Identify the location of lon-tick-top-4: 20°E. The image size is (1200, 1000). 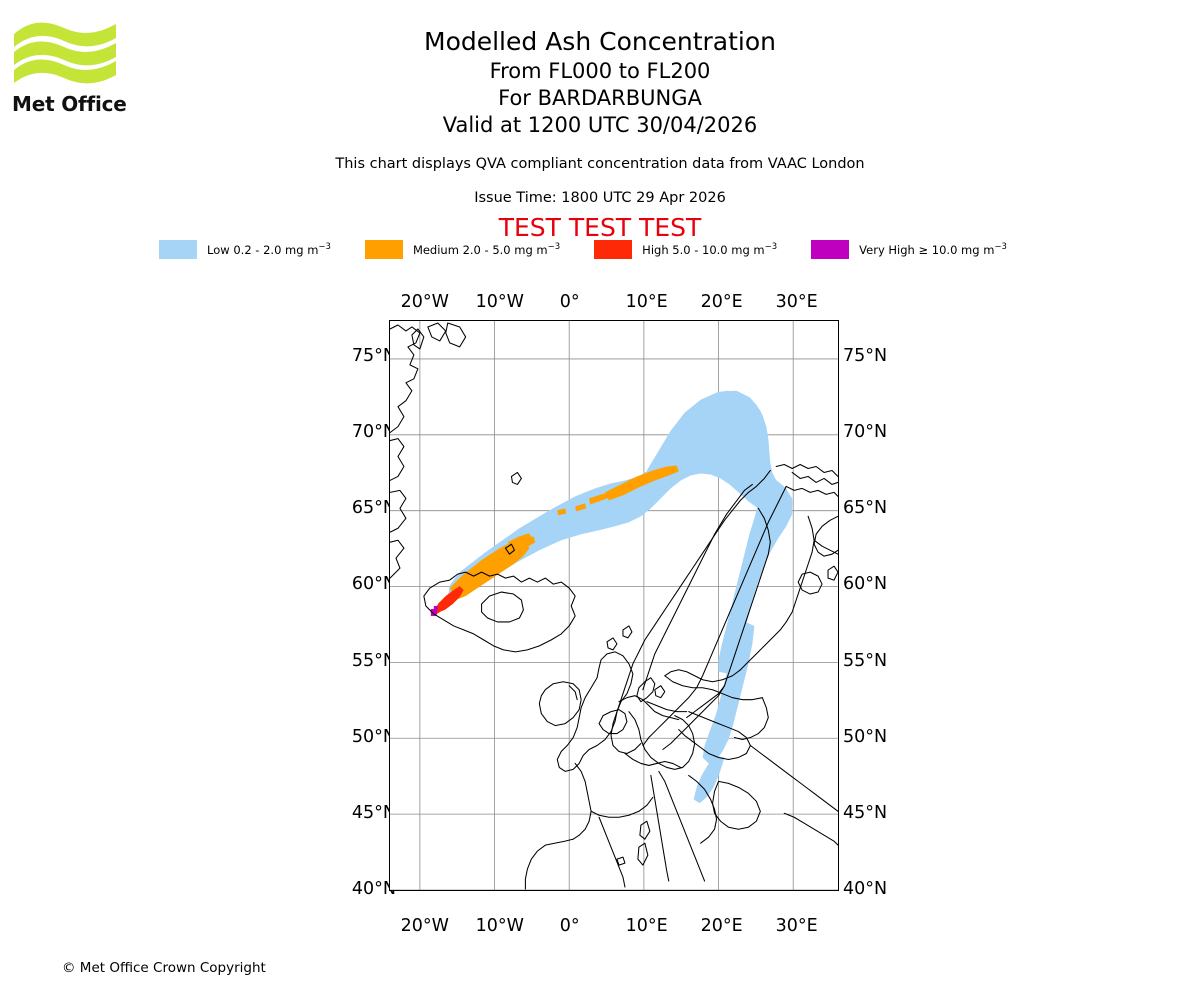
(721, 302).